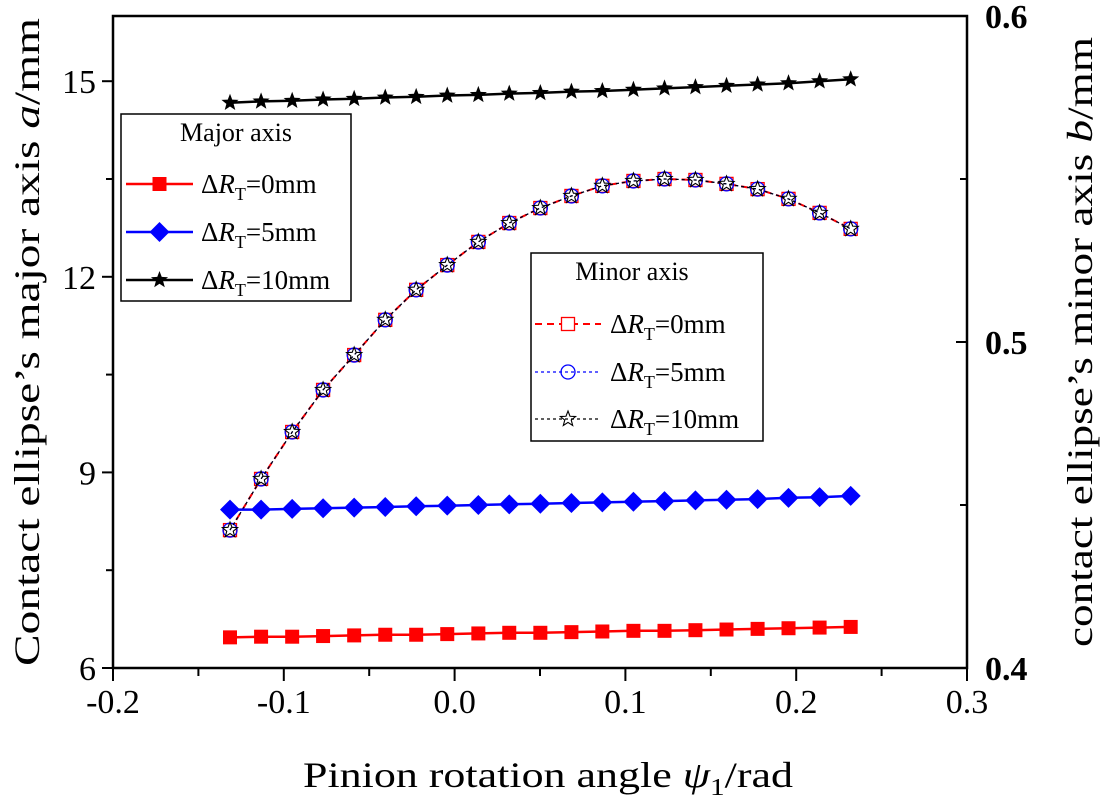 This screenshot has width=1101, height=802. What do you see at coordinates (625, 702) in the screenshot?
I see `x-tick-label: 0.1` at bounding box center [625, 702].